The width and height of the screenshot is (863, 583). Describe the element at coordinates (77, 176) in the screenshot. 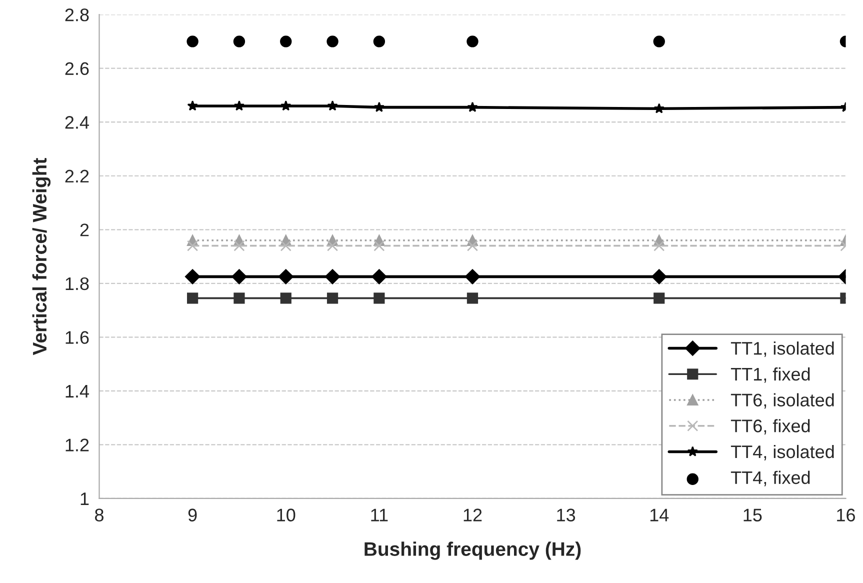

I see `y-tick-label: 2.2` at that location.